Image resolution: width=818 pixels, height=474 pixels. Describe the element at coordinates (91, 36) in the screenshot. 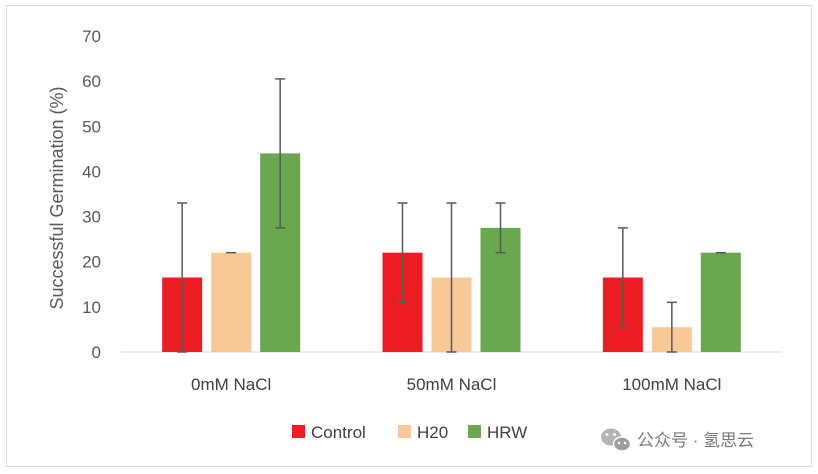

I see `y-tick-label: 70` at that location.